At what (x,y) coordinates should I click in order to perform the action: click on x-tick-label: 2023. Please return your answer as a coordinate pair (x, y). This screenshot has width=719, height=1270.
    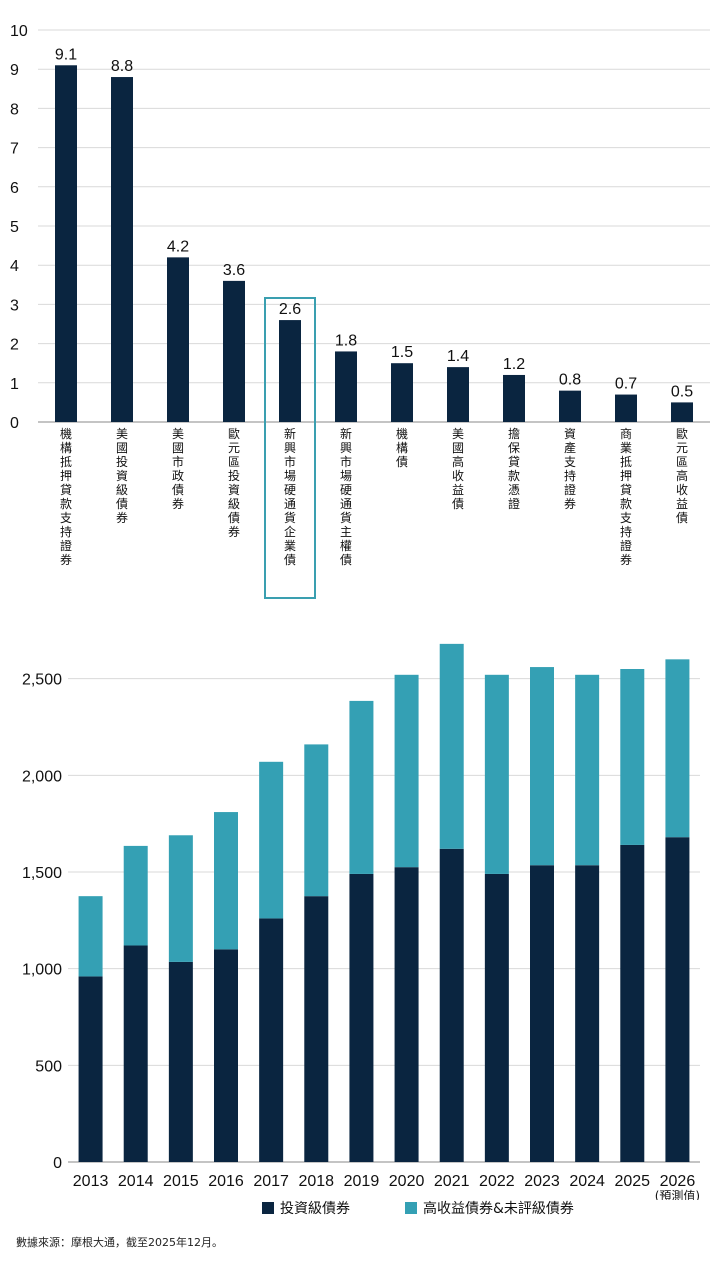
    Looking at the image, I should click on (542, 1181).